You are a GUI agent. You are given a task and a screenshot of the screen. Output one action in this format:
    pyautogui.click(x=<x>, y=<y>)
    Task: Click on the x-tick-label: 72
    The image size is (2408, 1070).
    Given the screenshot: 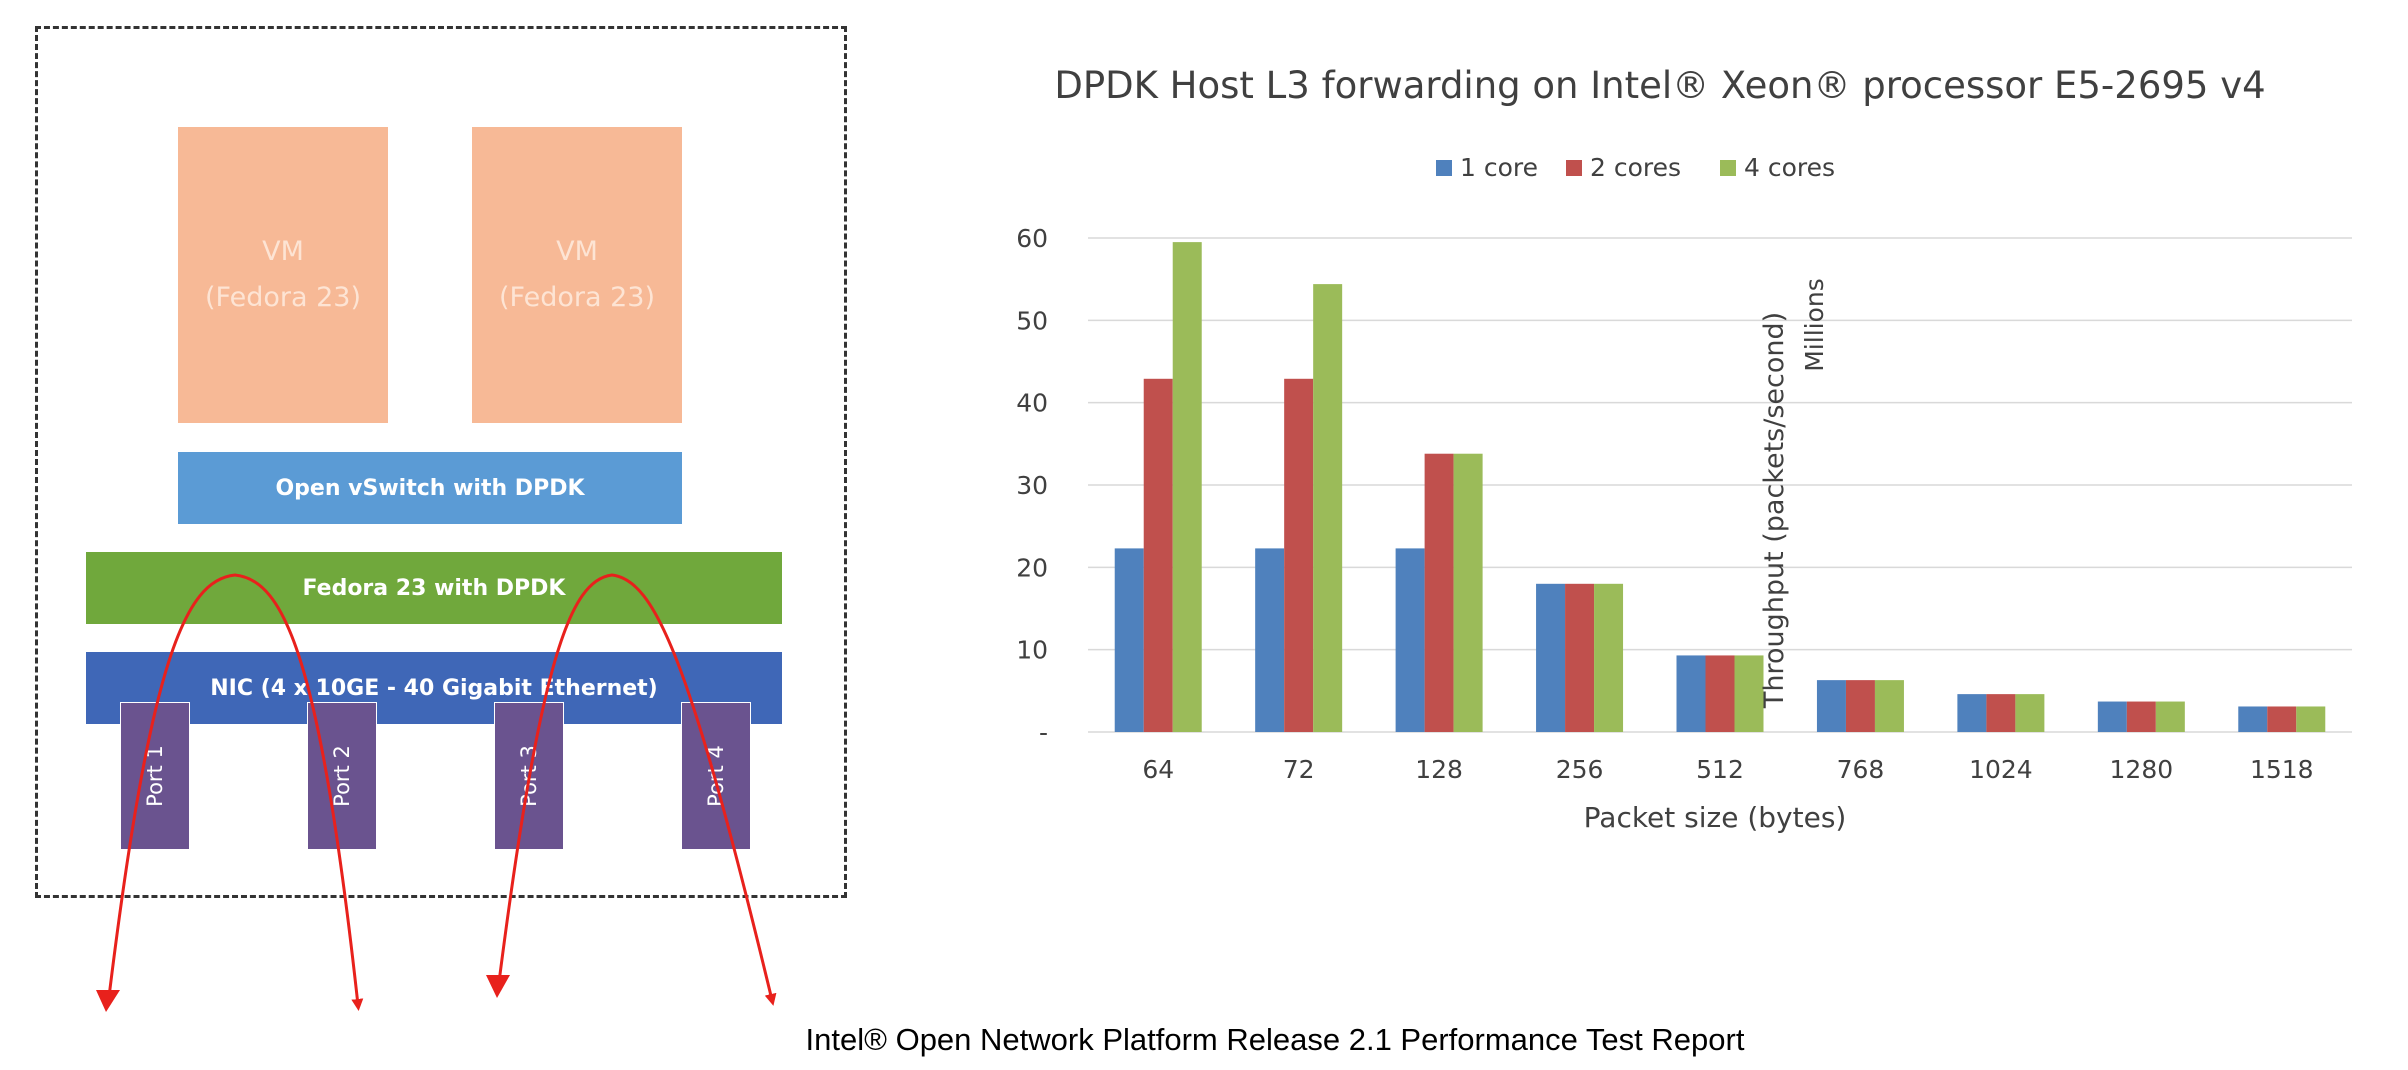 What is the action you would take?
    pyautogui.click(x=1299, y=769)
    